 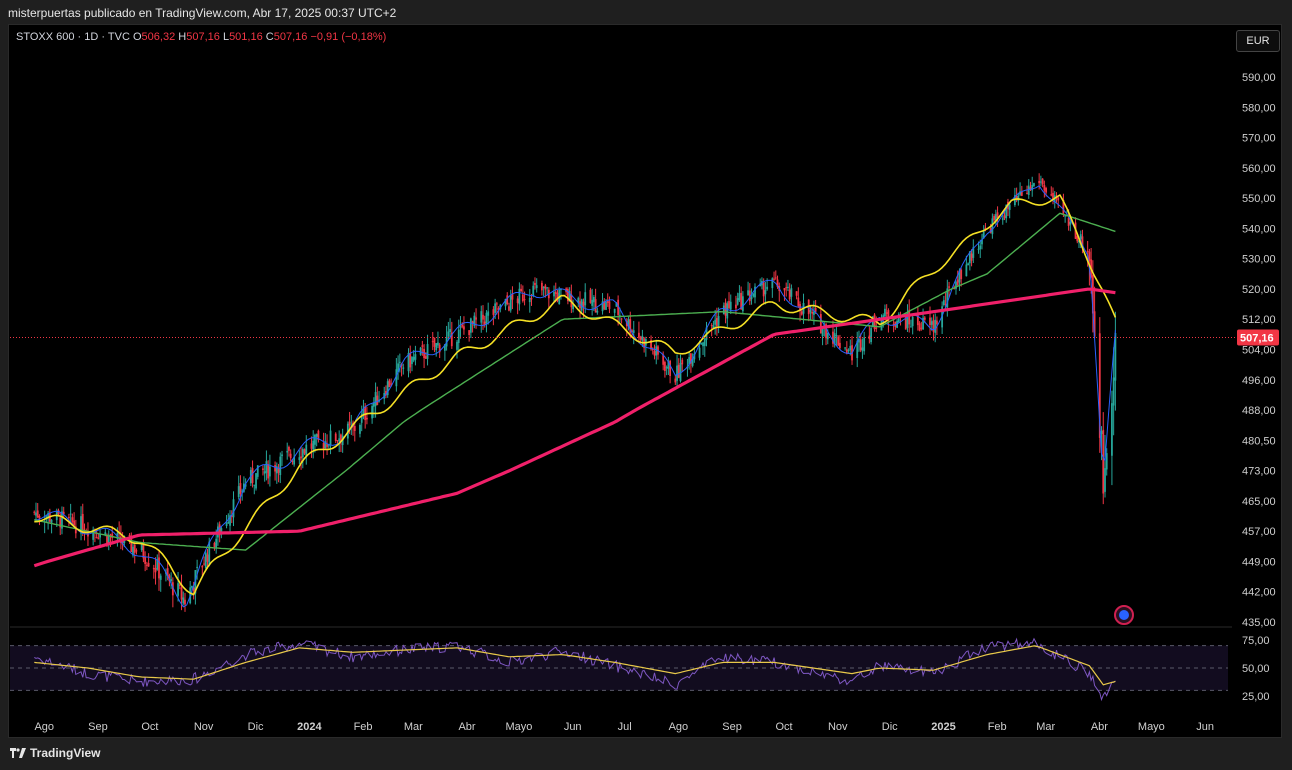 What do you see at coordinates (413, 727) in the screenshot?
I see `time-tick-label: Mar` at bounding box center [413, 727].